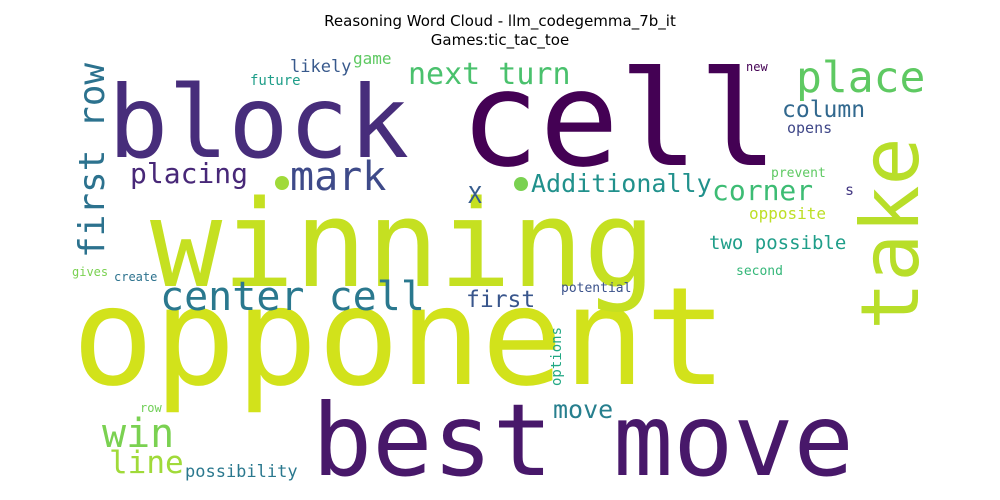 The width and height of the screenshot is (1000, 500). What do you see at coordinates (489, 74) in the screenshot?
I see `word-next-turn: next turn` at bounding box center [489, 74].